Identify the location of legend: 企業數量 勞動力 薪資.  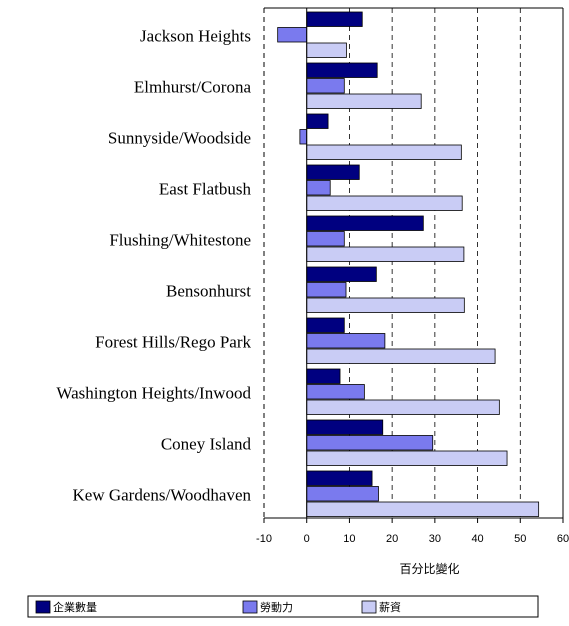
(283, 606).